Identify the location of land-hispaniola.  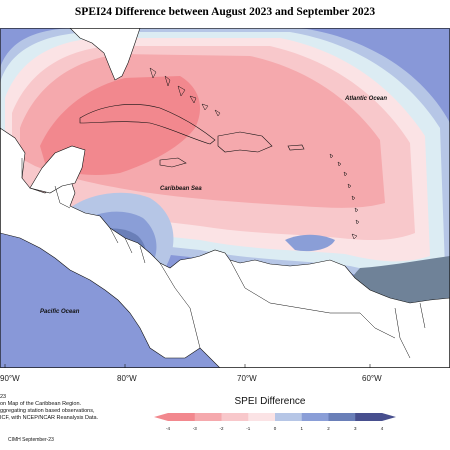
(245, 142).